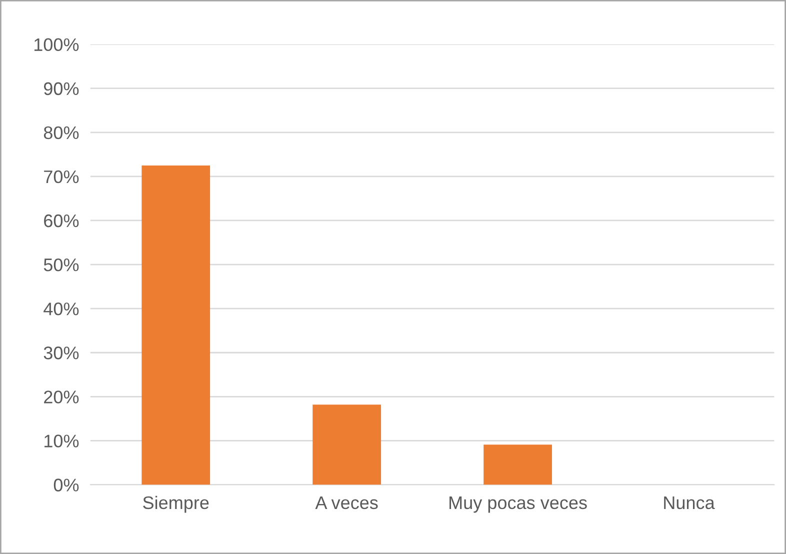 Image resolution: width=786 pixels, height=554 pixels. Describe the element at coordinates (66, 485) in the screenshot. I see `y-tick-label: 0%` at that location.